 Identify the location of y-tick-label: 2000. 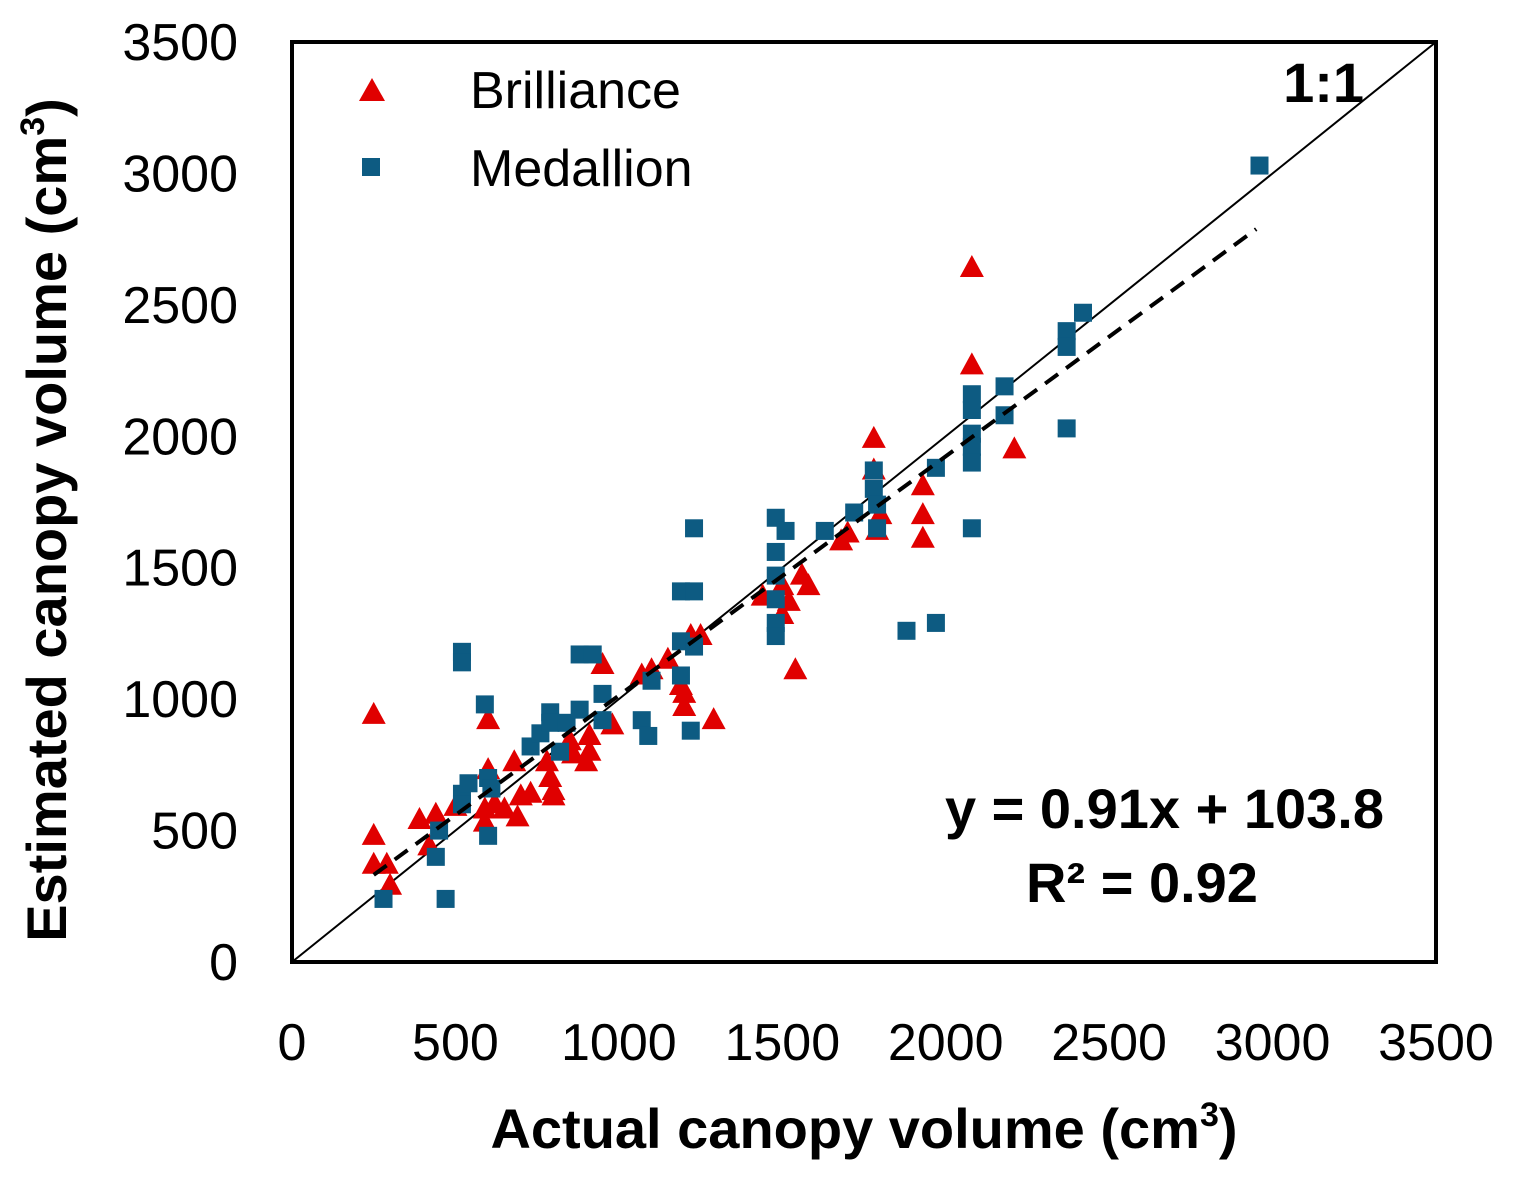
(180, 437).